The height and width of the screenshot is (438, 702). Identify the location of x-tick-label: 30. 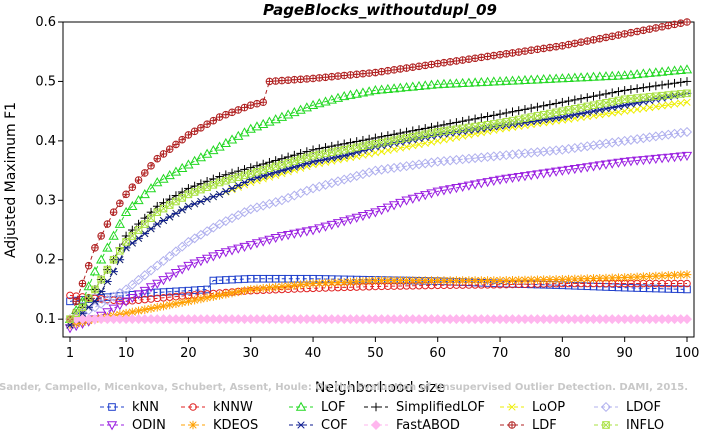
(250, 353).